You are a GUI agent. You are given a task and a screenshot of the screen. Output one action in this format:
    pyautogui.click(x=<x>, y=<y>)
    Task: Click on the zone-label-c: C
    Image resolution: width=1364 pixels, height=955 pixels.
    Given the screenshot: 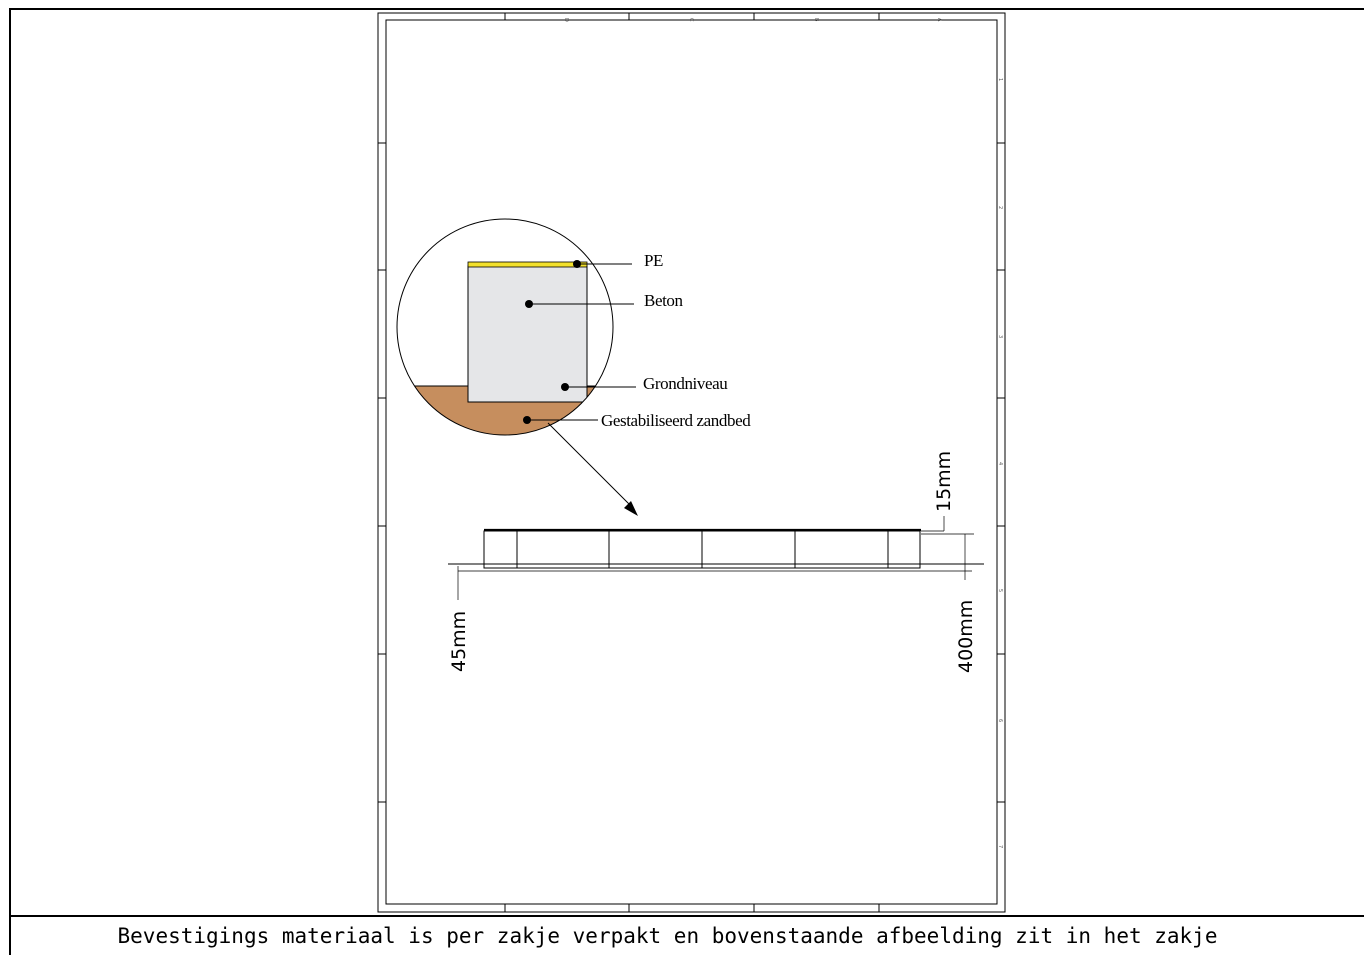 What is the action you would take?
    pyautogui.click(x=691, y=20)
    